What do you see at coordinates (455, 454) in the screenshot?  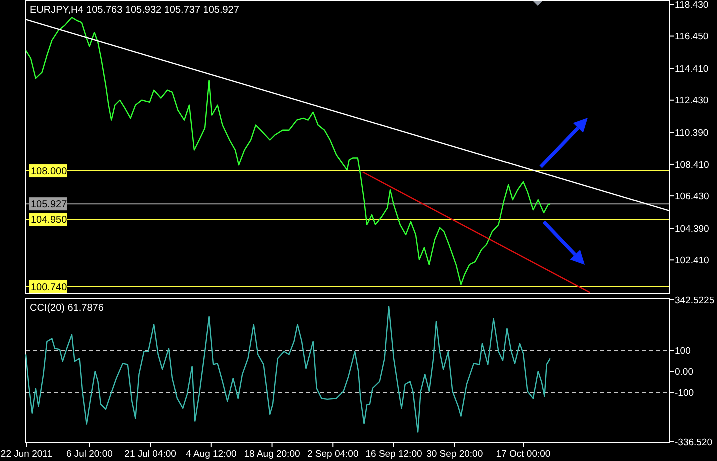 I see `x-tick-label: 30 Sep 20:00` at bounding box center [455, 454].